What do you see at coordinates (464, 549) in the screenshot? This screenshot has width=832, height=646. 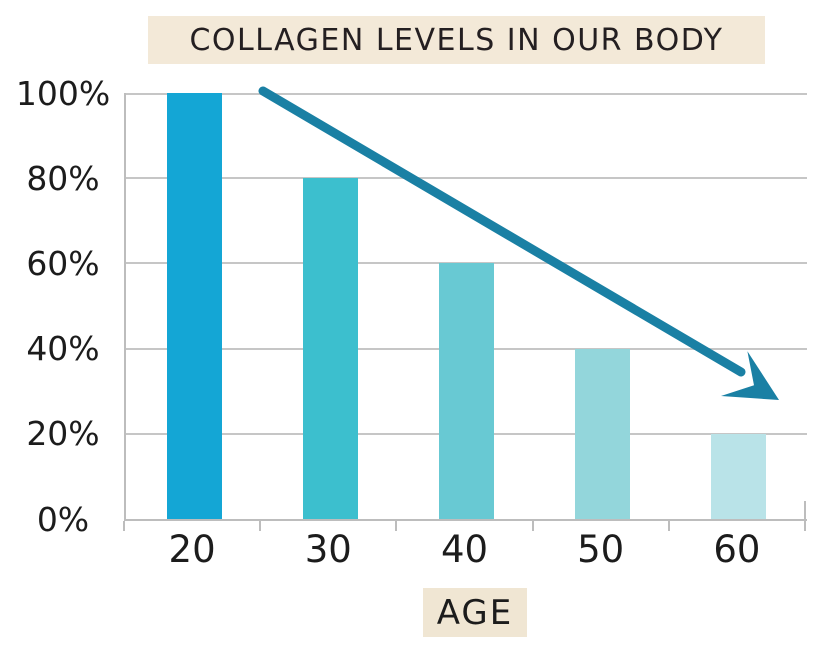 I see `x-tick-label: 40` at bounding box center [464, 549].